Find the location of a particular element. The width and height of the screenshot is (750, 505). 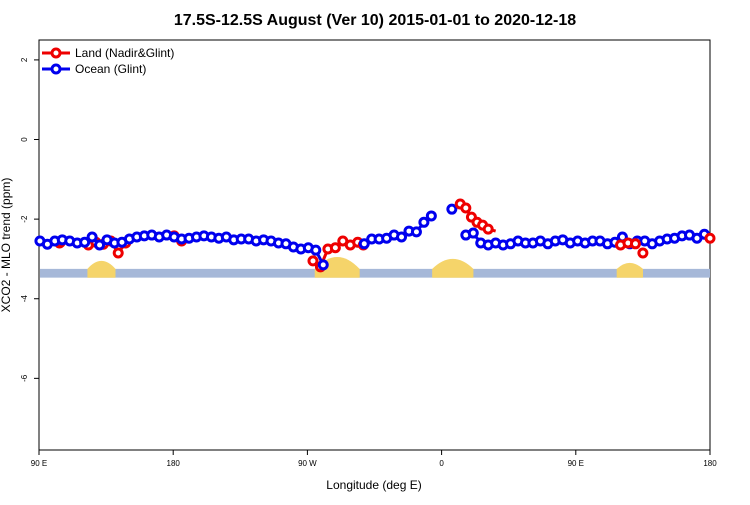

x-tick-label-0: 90 E is located at coordinates (39, 463).